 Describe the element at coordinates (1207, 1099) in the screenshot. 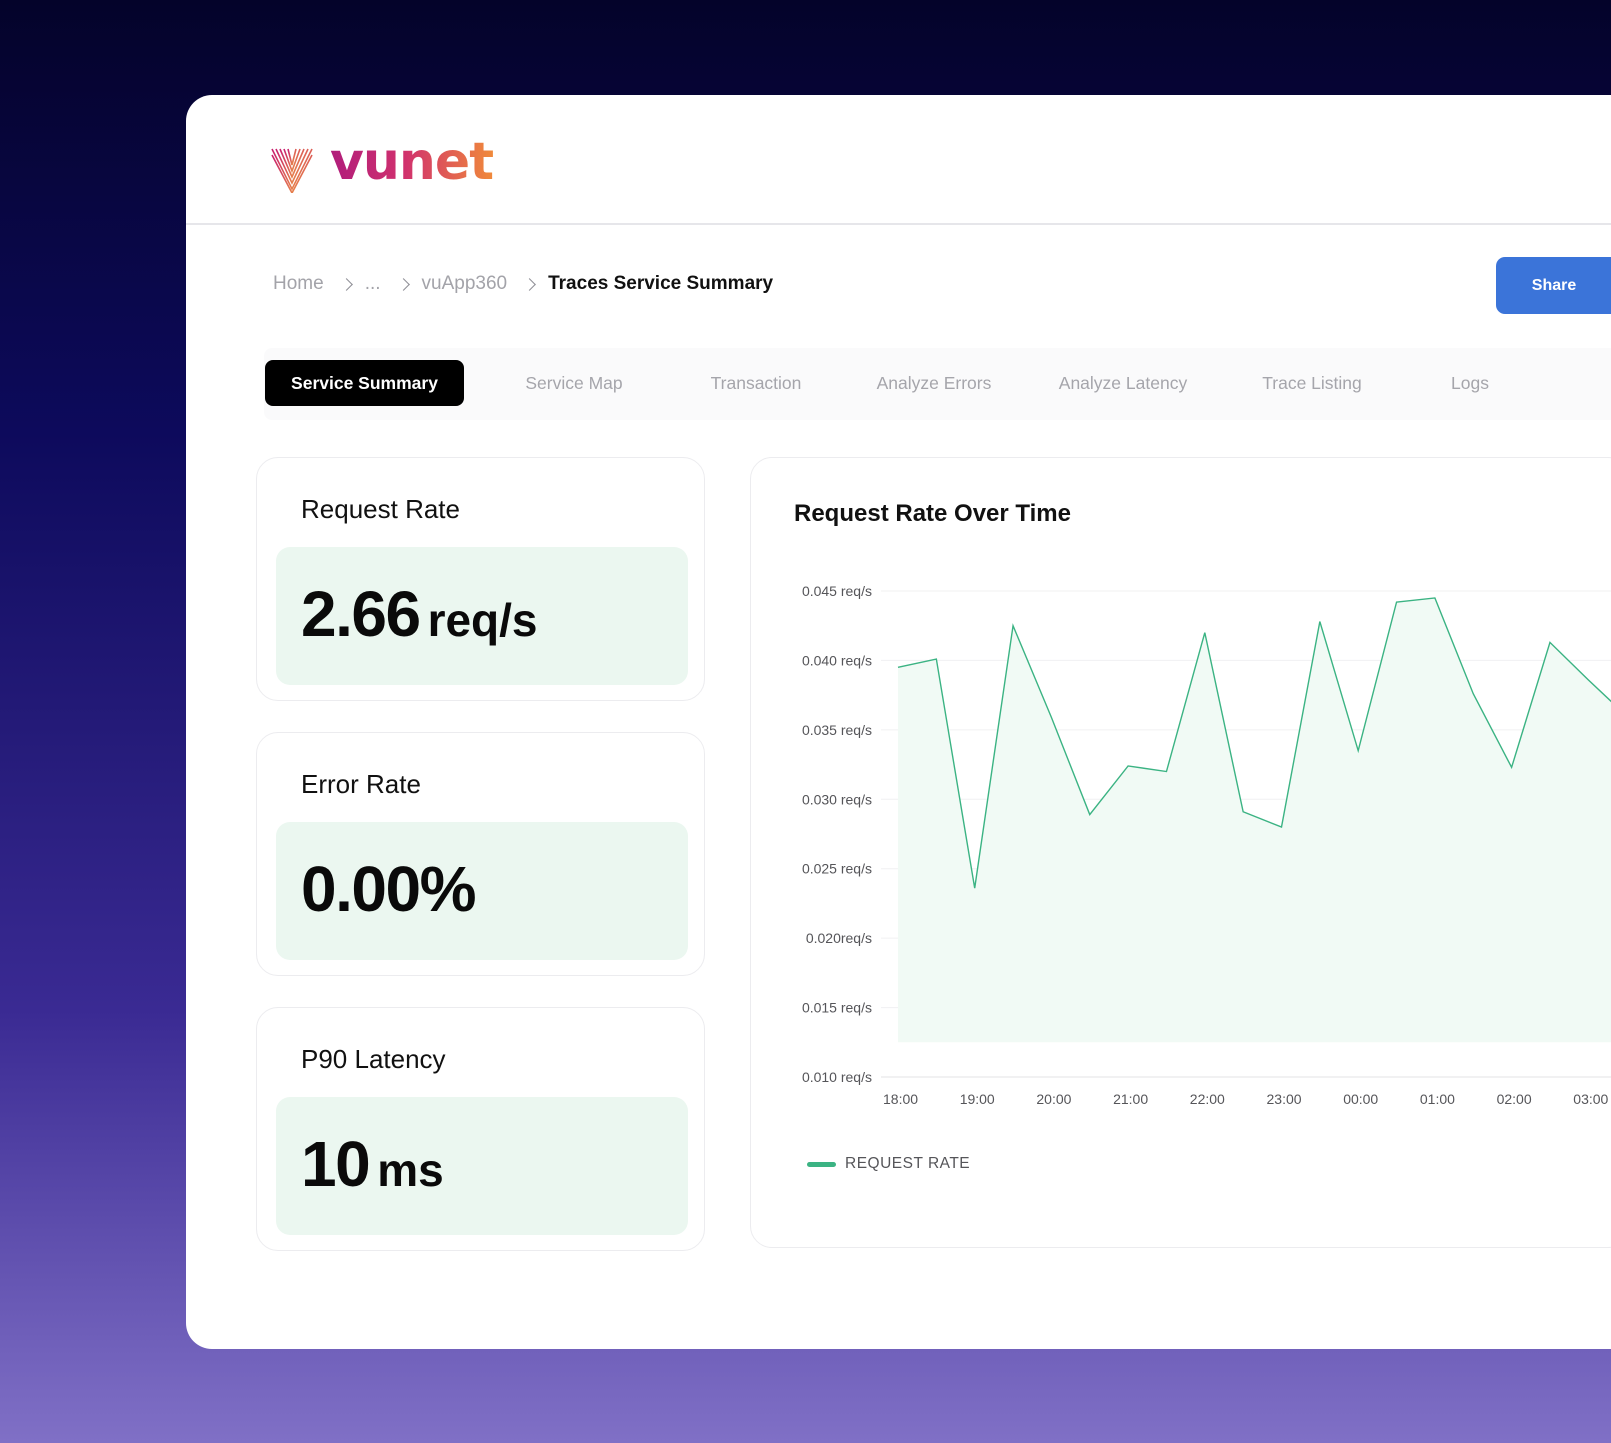

I see `x-tick-label: 22:00` at that location.